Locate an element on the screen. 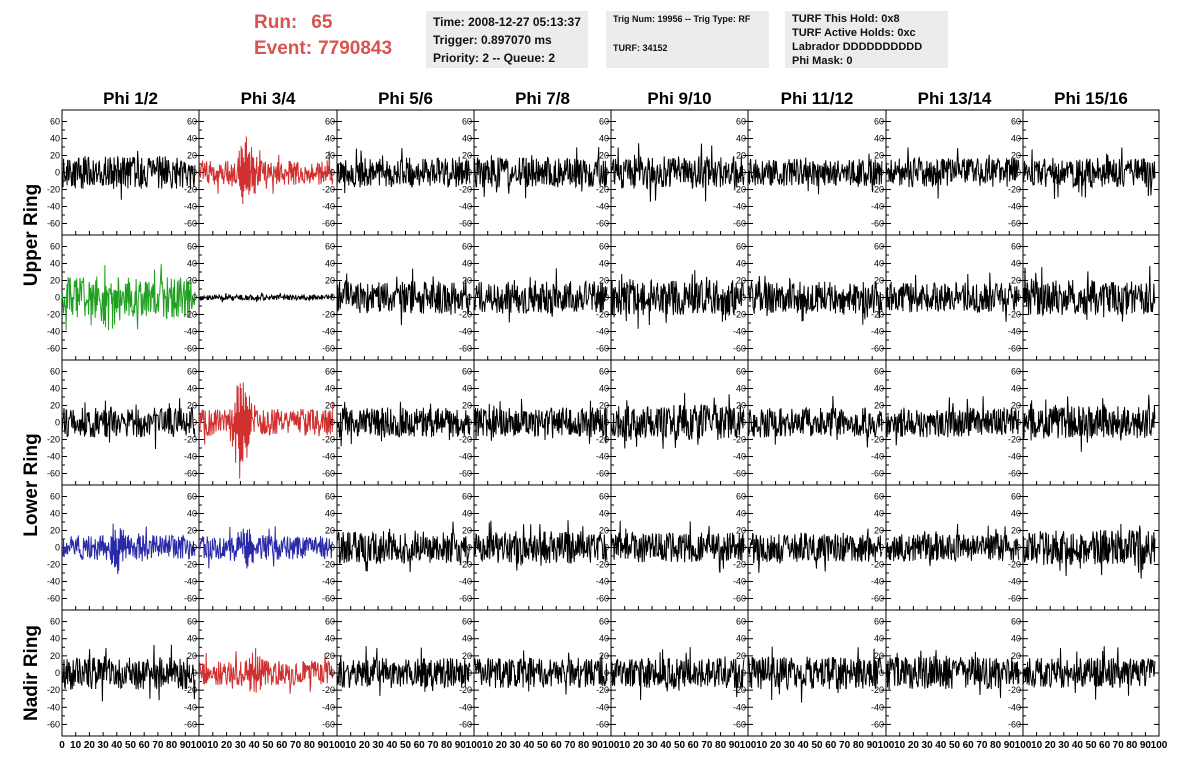 The image size is (1196, 772). trig-num-text: Trig Num: 19956 -- Trig Type: RF is located at coordinates (682, 19).